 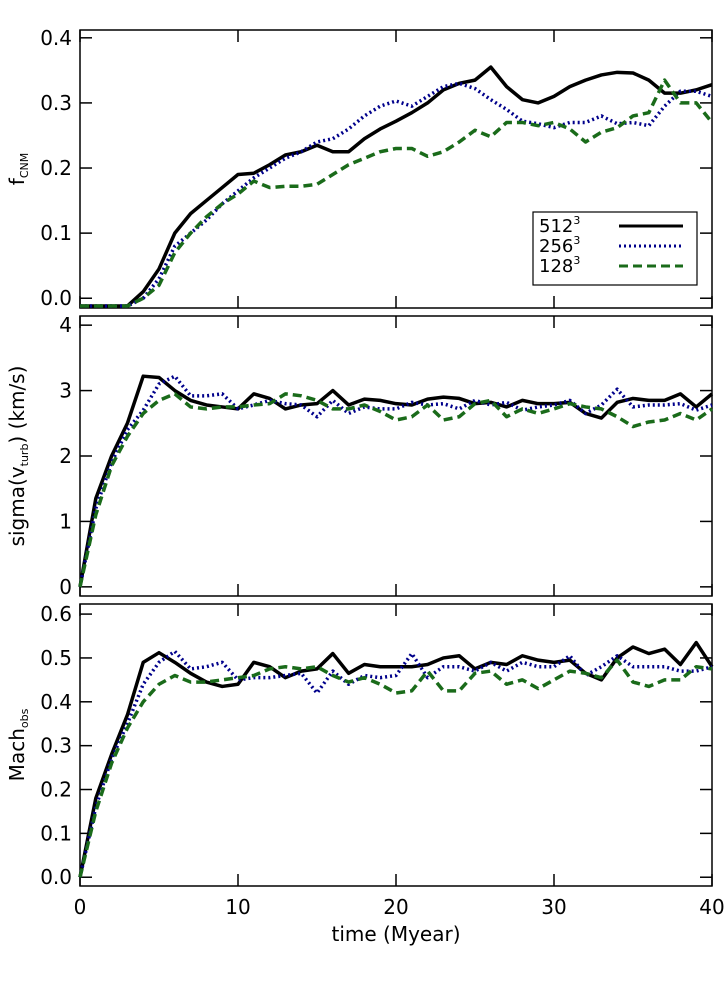 I want to click on legend-label: 5123, so click(x=559, y=225).